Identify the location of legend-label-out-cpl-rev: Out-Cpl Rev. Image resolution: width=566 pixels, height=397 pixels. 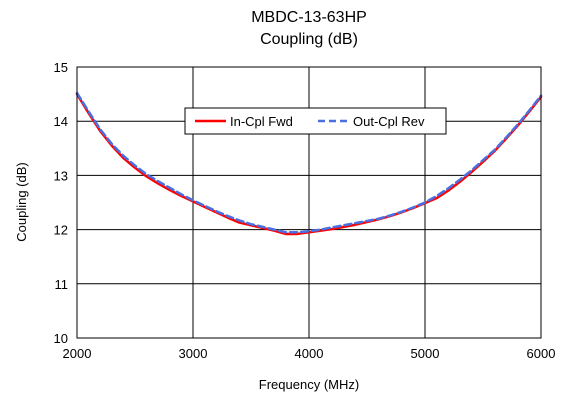
(389, 121).